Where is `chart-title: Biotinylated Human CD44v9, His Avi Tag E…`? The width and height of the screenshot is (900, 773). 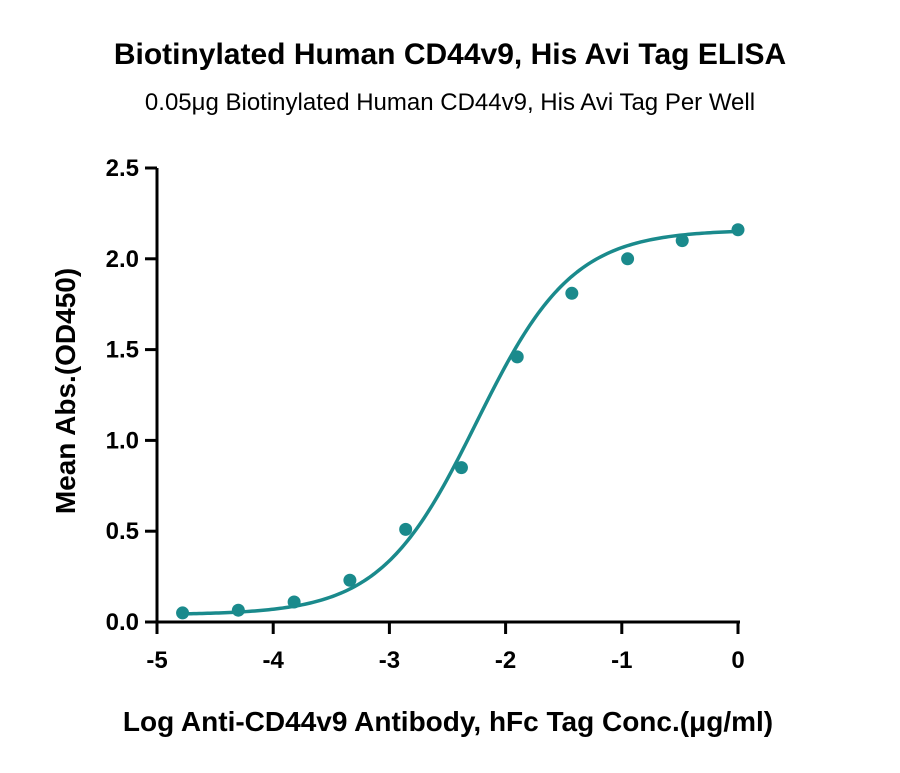
chart-title: Biotinylated Human CD44v9, His Avi Tag E… is located at coordinates (450, 54).